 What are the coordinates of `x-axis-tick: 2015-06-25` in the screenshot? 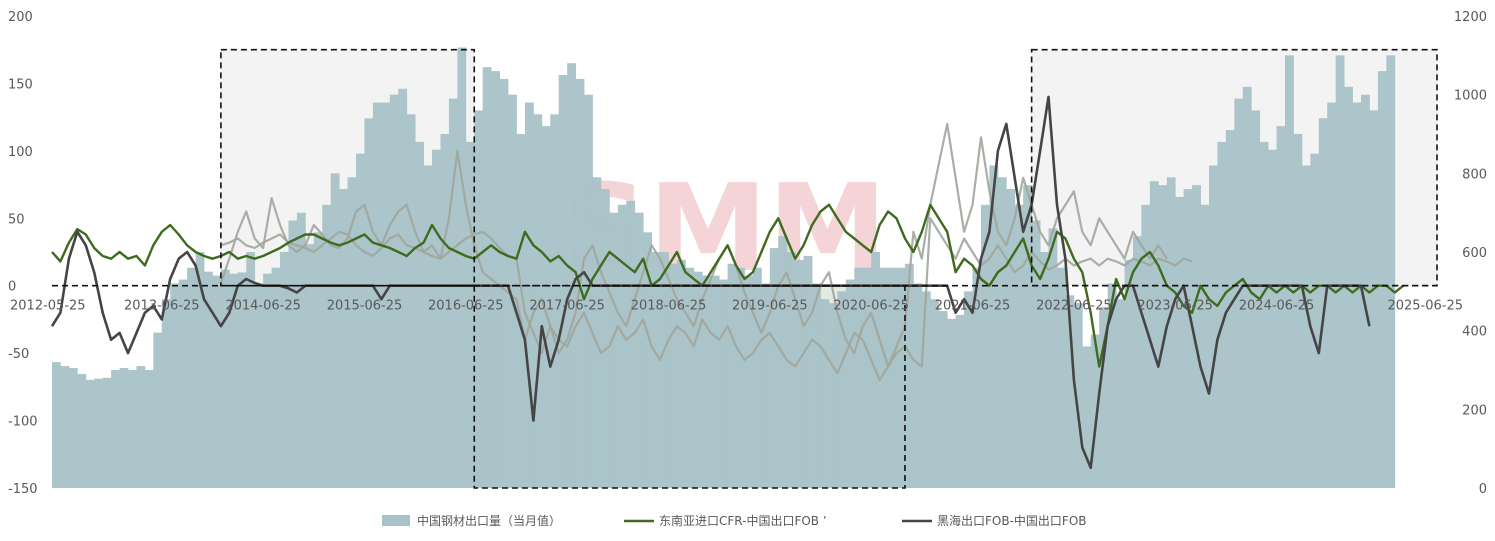 It's located at (365, 306).